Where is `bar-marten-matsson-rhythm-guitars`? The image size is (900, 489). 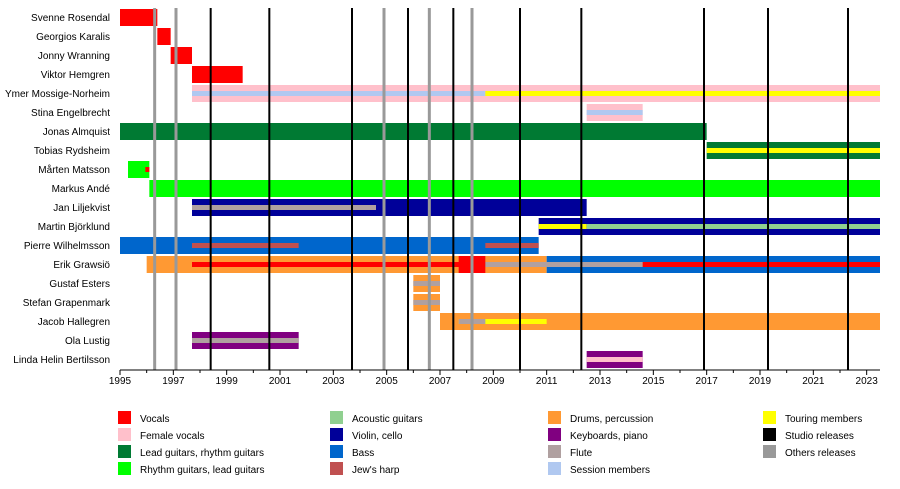 bar-marten-matsson-rhythm-guitars is located at coordinates (139, 169).